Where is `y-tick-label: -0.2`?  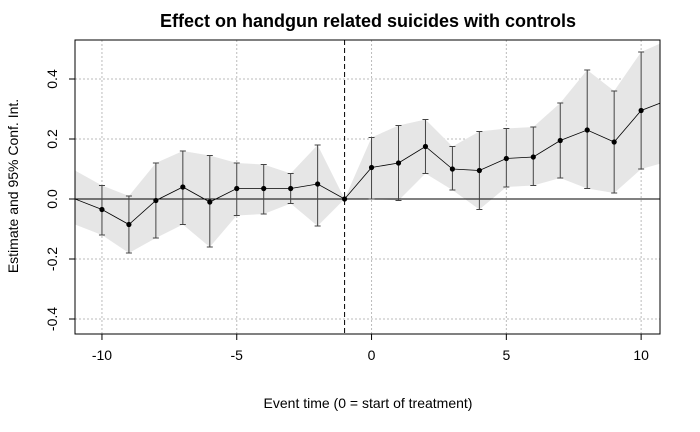
y-tick-label: -0.2 is located at coordinates (52, 259).